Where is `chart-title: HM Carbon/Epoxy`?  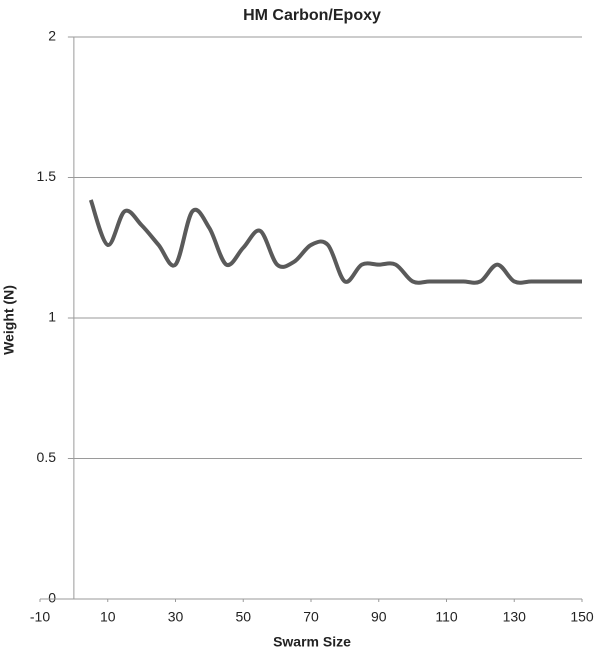
chart-title: HM Carbon/Epoxy is located at coordinates (312, 15).